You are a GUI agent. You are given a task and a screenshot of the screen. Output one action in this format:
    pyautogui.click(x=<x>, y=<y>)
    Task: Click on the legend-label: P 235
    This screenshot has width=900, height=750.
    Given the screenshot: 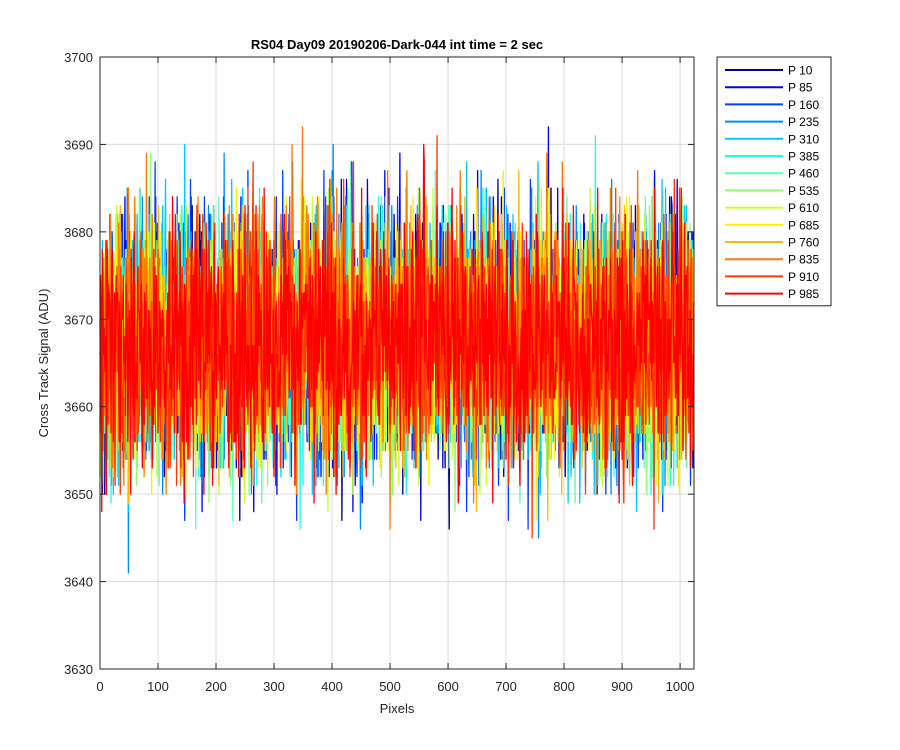 What is the action you would take?
    pyautogui.click(x=803, y=122)
    